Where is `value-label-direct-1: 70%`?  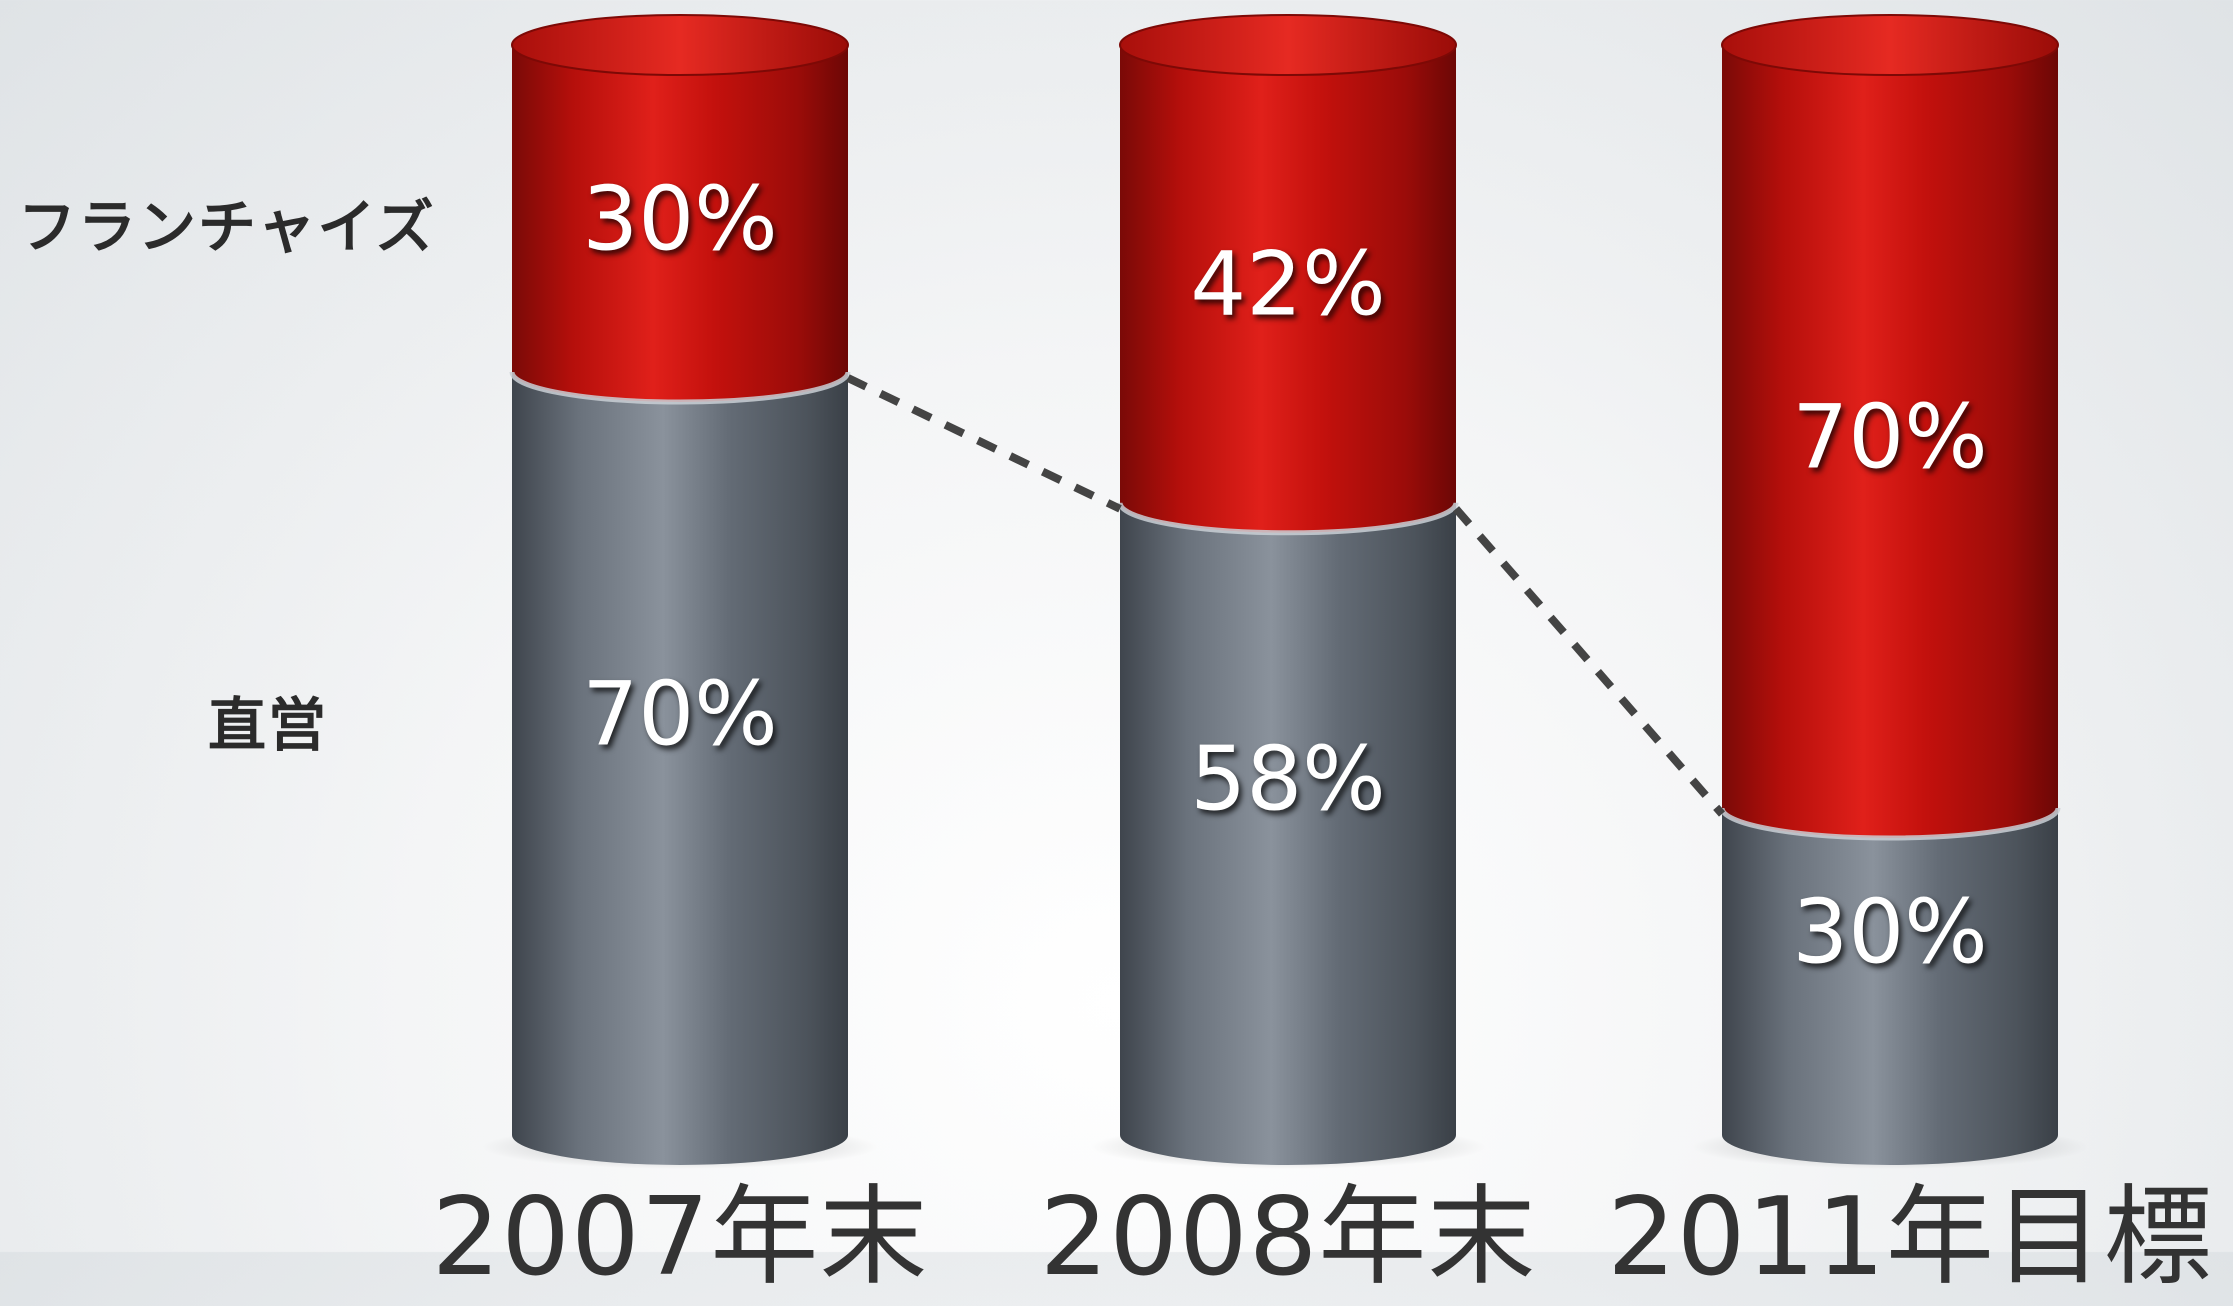 value-label-direct-1: 70% is located at coordinates (680, 713).